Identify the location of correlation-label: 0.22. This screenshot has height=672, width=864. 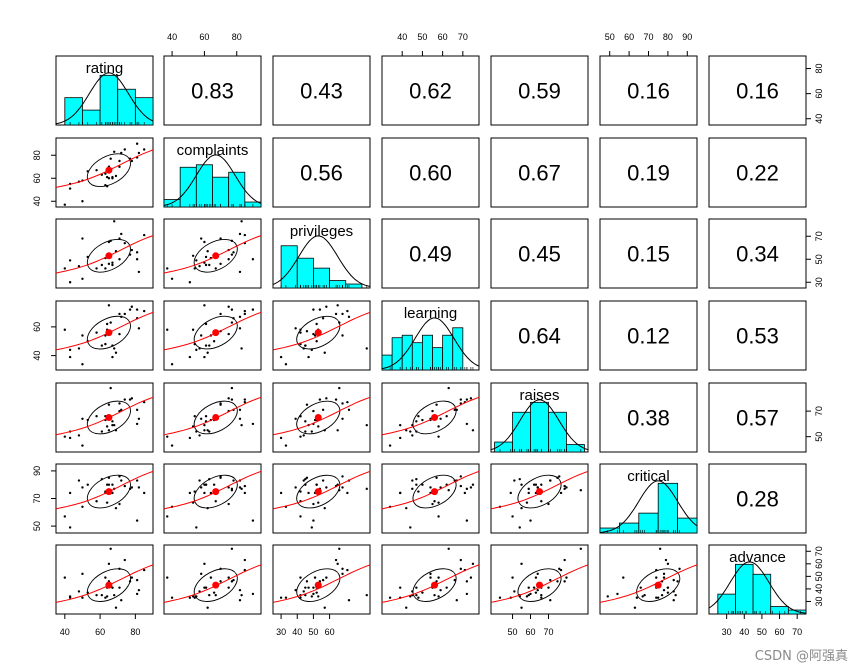
(757, 173).